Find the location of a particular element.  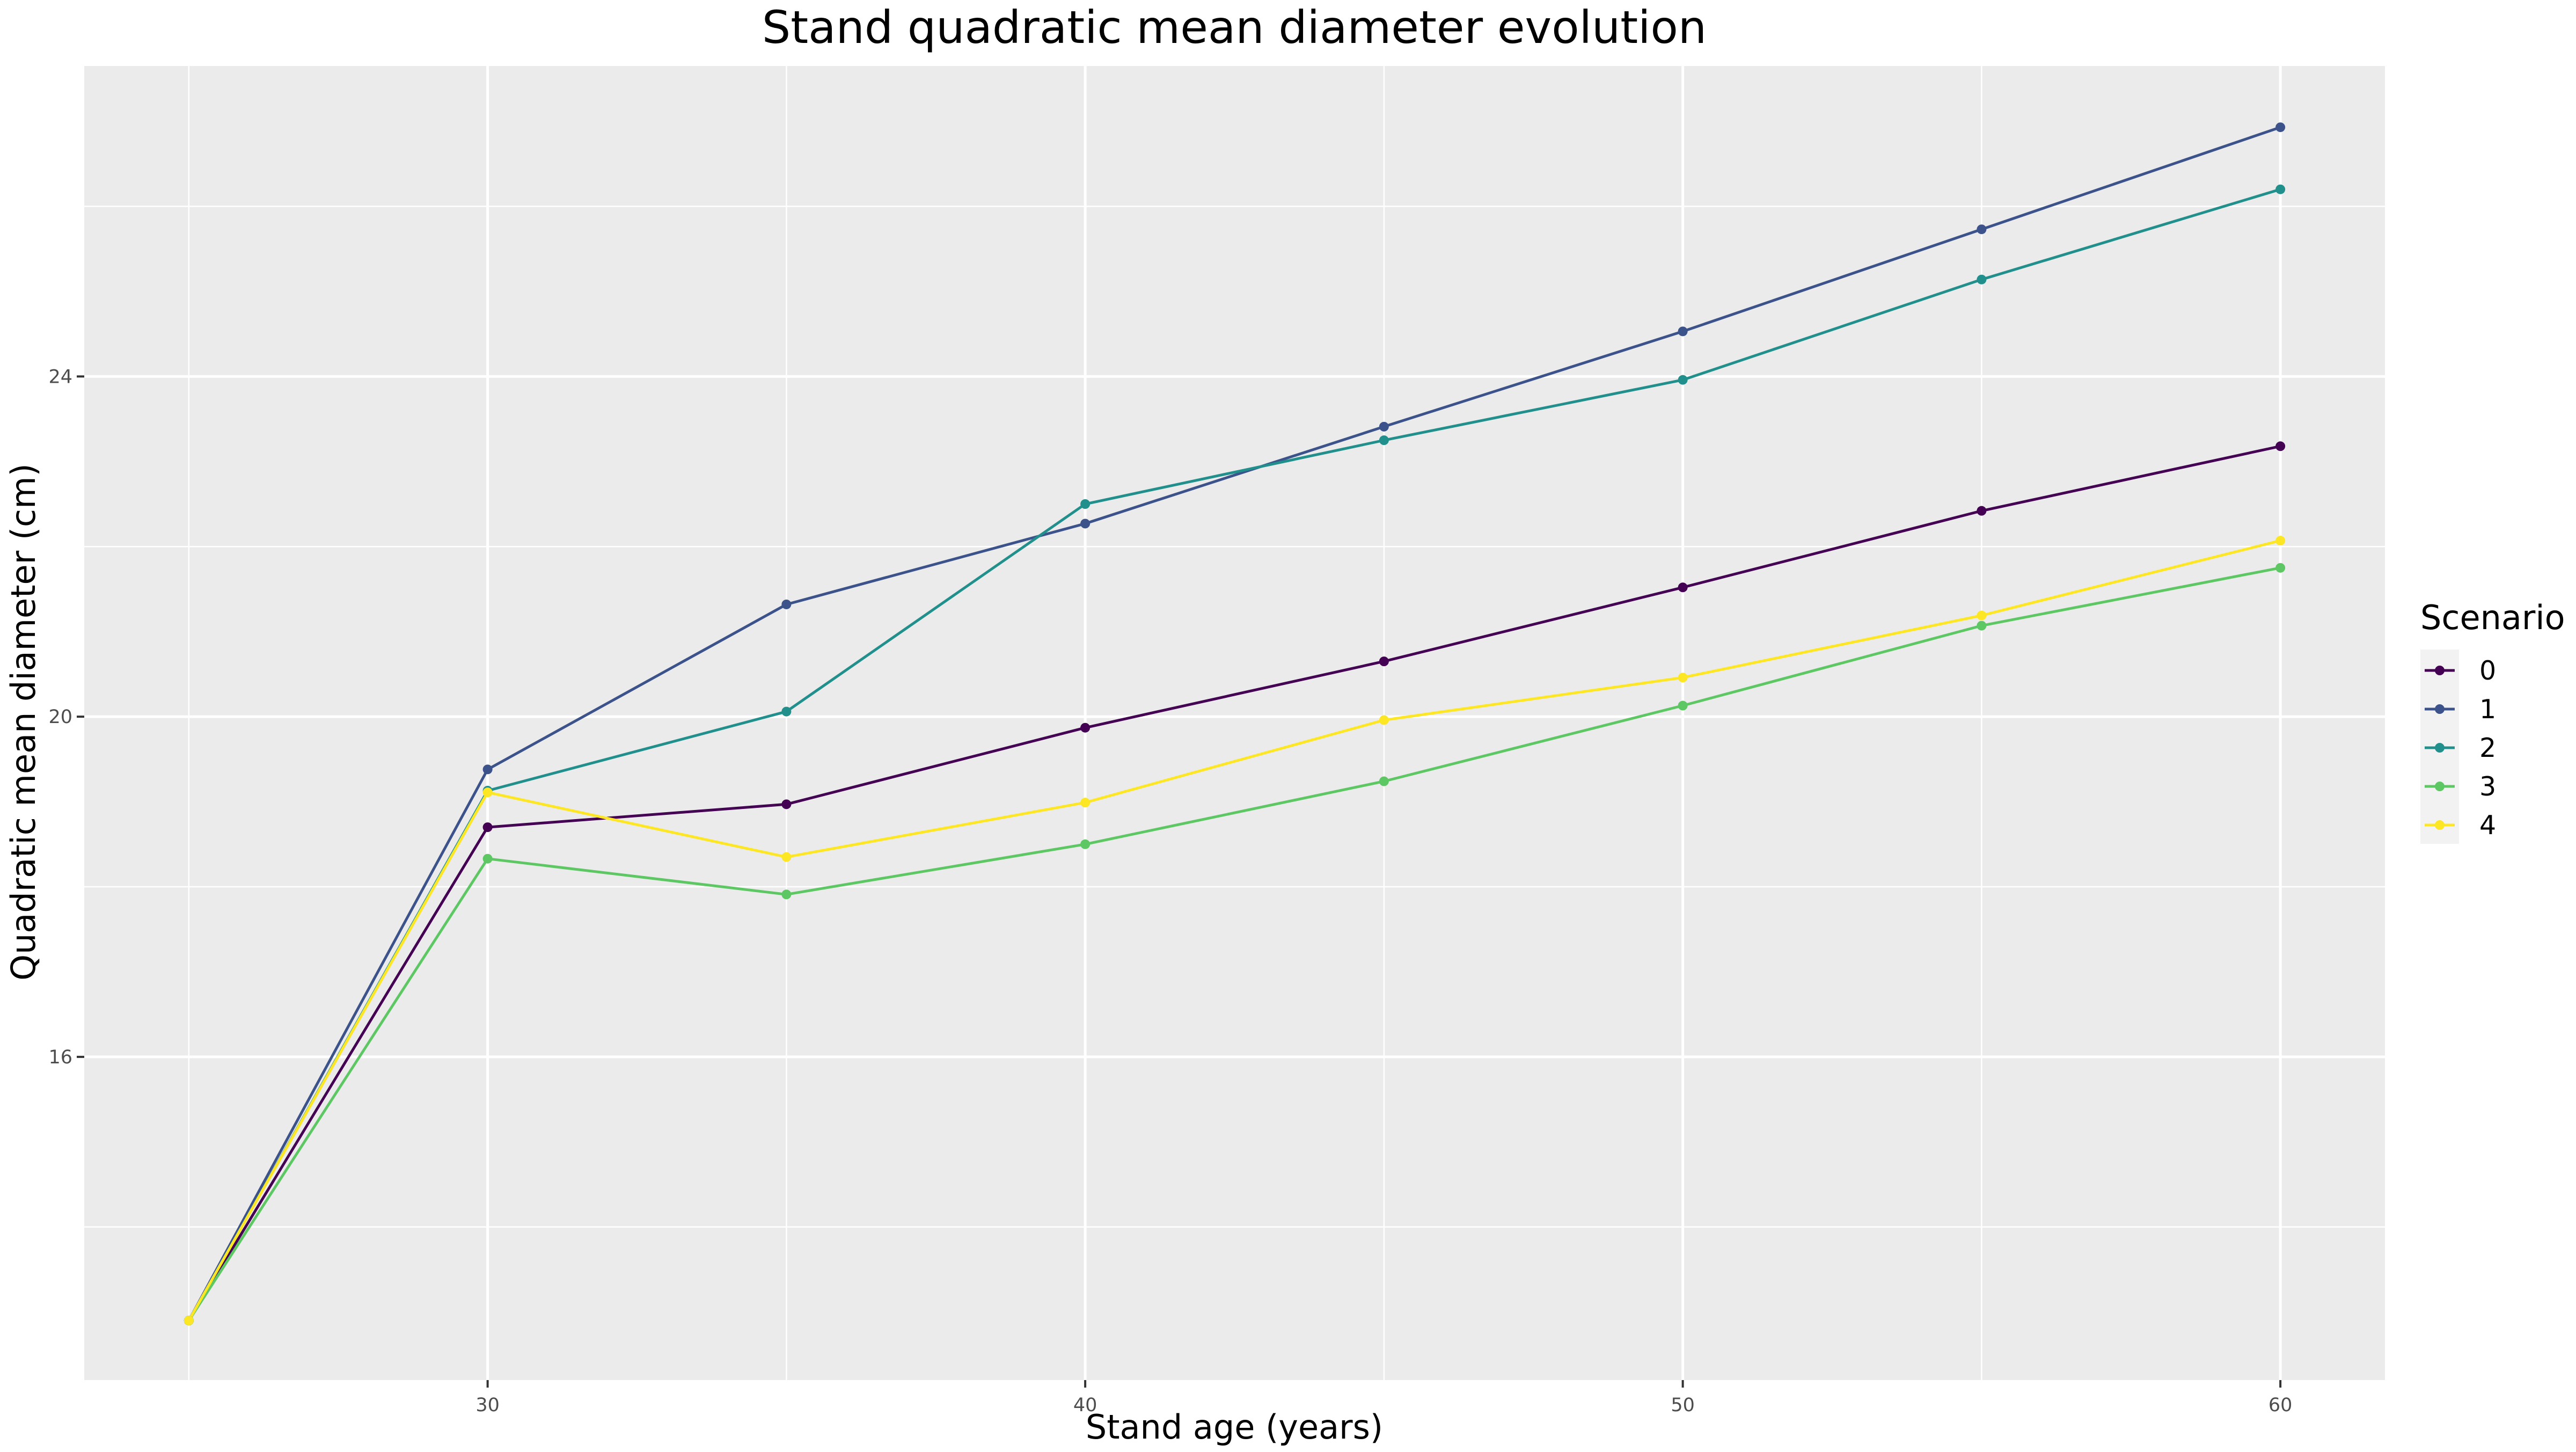

y-tick-label: 20 is located at coordinates (60, 717).